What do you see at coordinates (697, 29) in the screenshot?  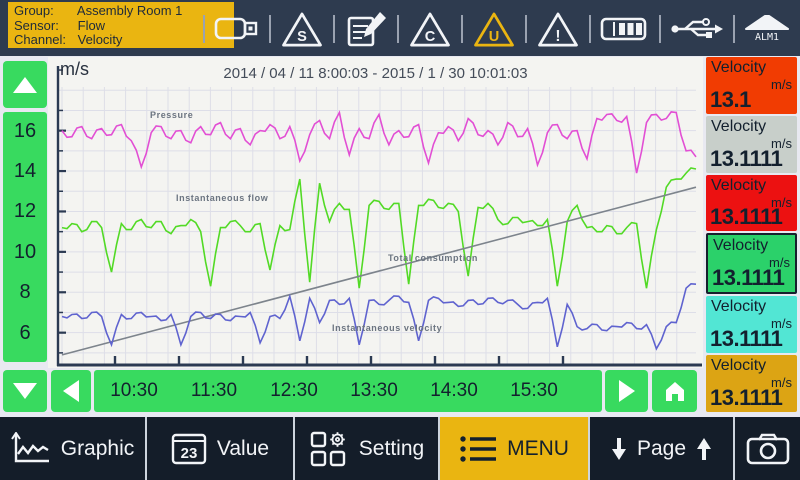 I see `usb-connector-icon` at bounding box center [697, 29].